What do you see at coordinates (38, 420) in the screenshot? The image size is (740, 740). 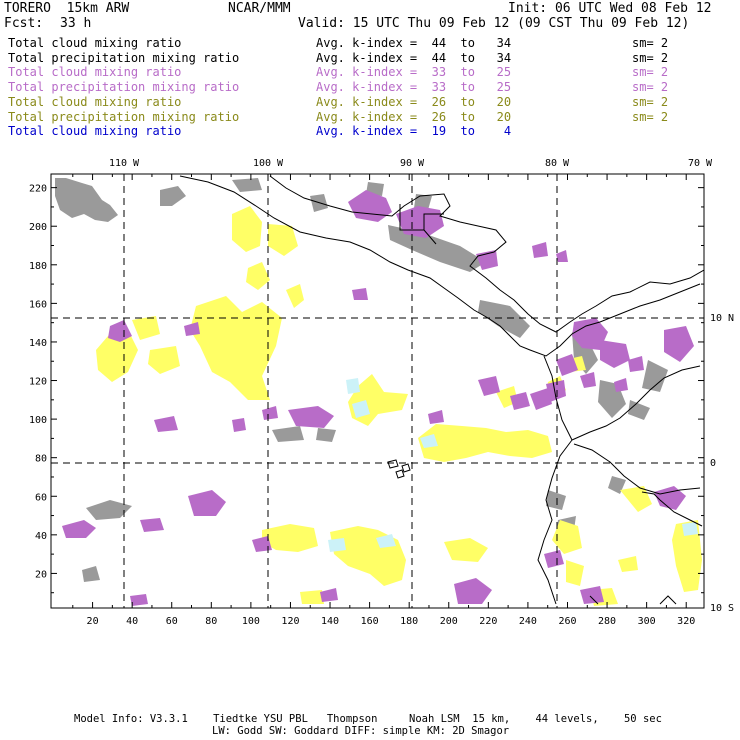 I see `y-tick-label: 100` at bounding box center [38, 420].